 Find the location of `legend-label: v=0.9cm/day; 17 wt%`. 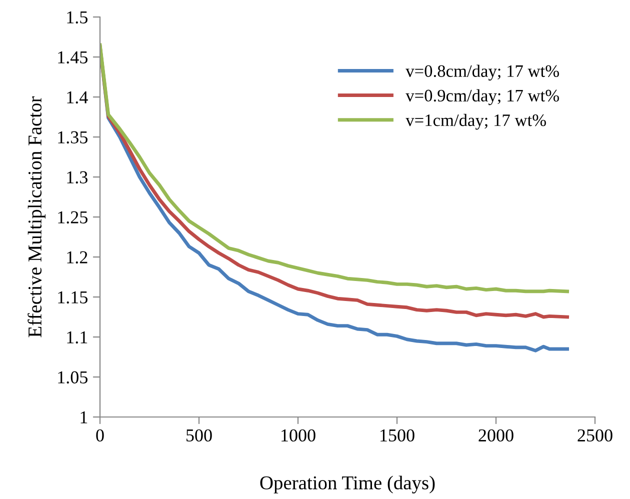

legend-label: v=0.9cm/day; 17 wt% is located at coordinates (482, 97).